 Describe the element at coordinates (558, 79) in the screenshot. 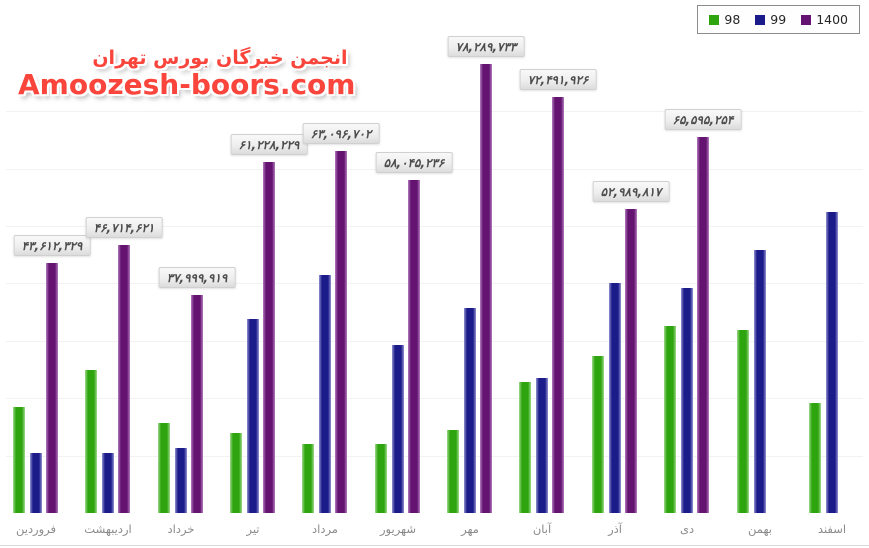

I see `data-label-7: ۷۲,۴۹۱,۹۲۶` at that location.